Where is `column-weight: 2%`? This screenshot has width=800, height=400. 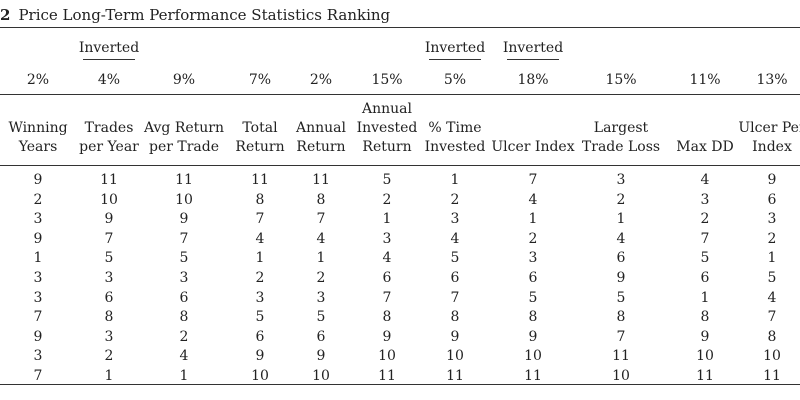
column-weight: 2% is located at coordinates (38, 80).